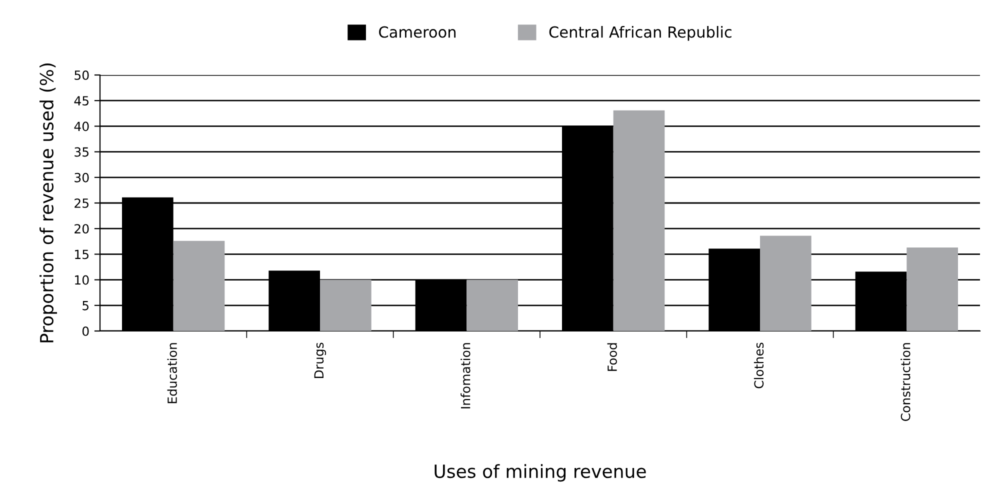  Describe the element at coordinates (417, 32) in the screenshot. I see `legend-label: Cameroon` at that location.